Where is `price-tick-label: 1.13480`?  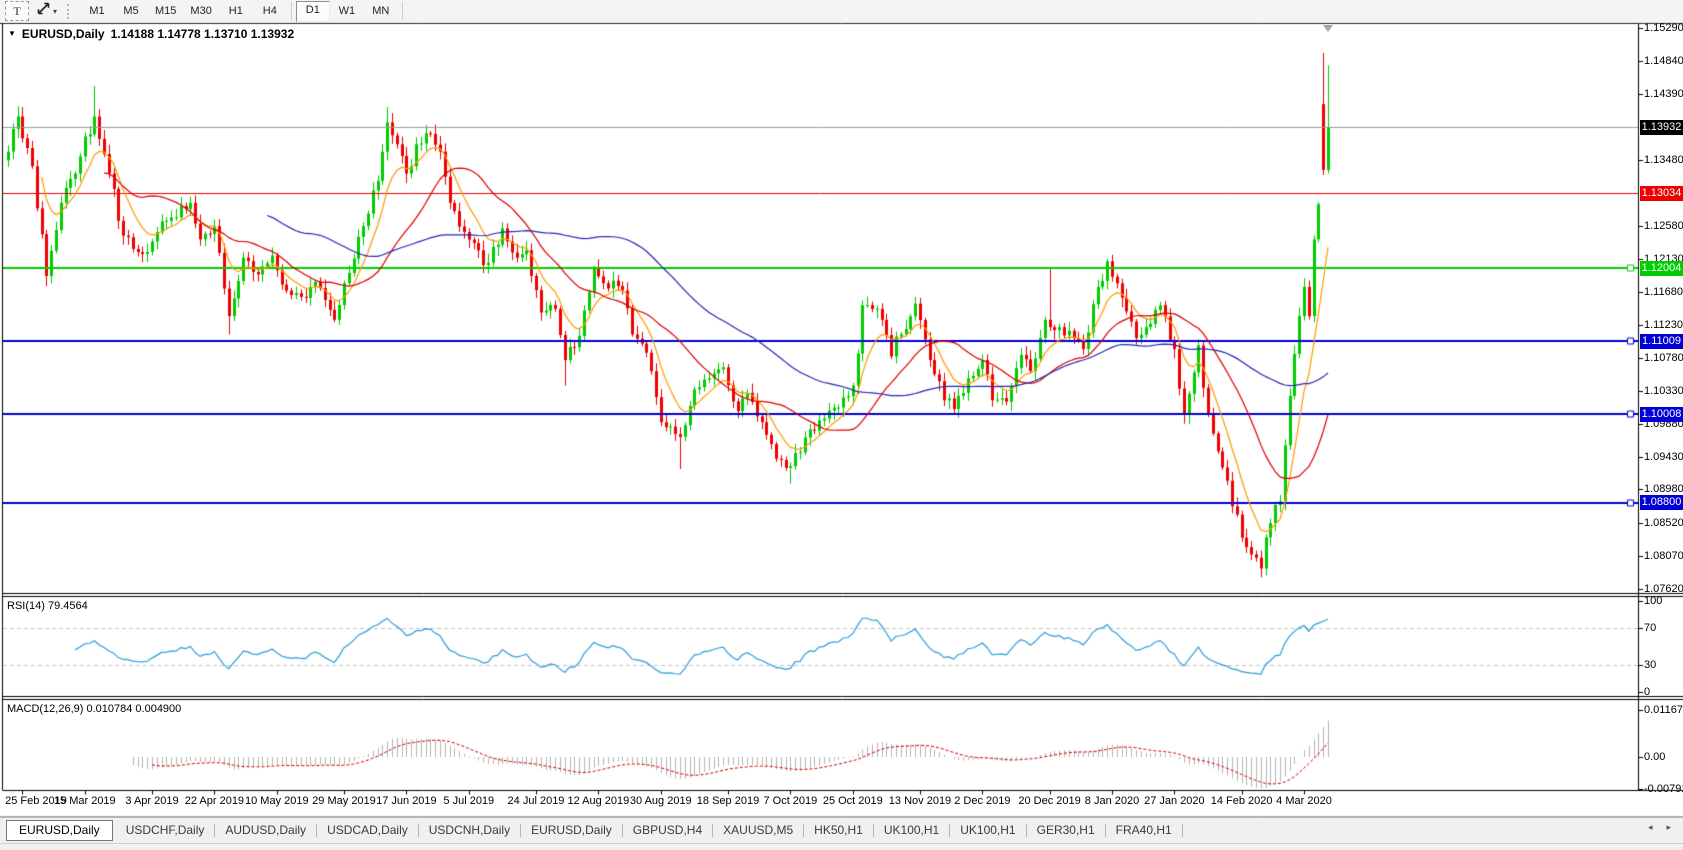 price-tick-label: 1.13480 is located at coordinates (1663, 160).